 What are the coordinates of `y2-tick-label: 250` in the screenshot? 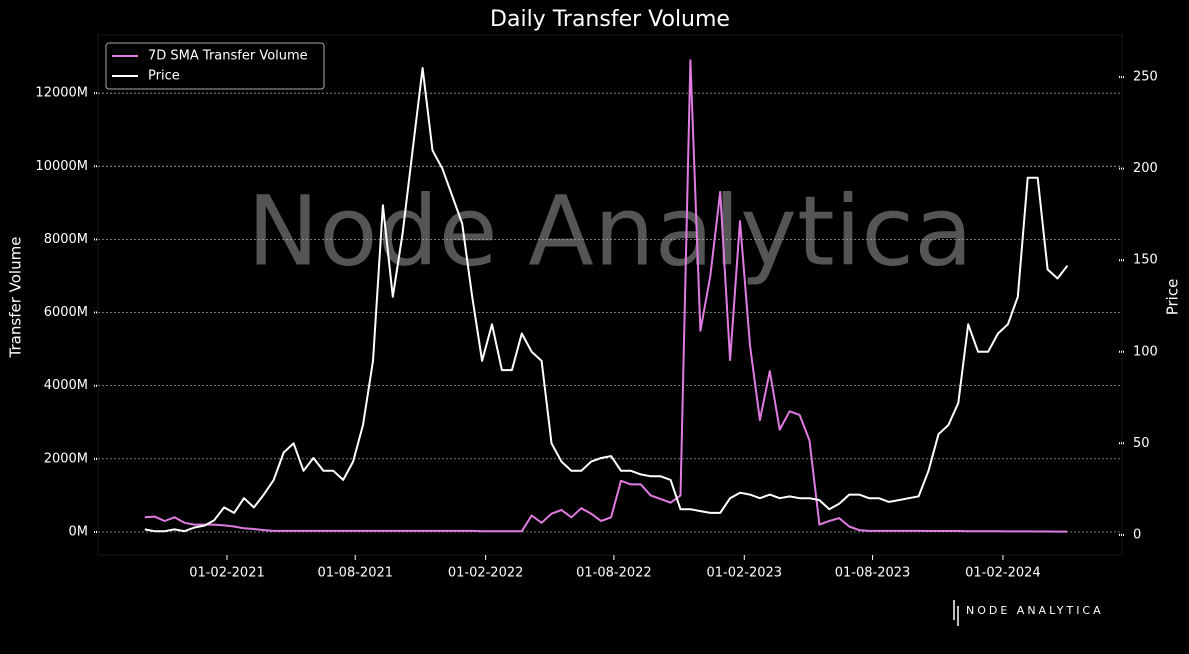 It's located at (1145, 77).